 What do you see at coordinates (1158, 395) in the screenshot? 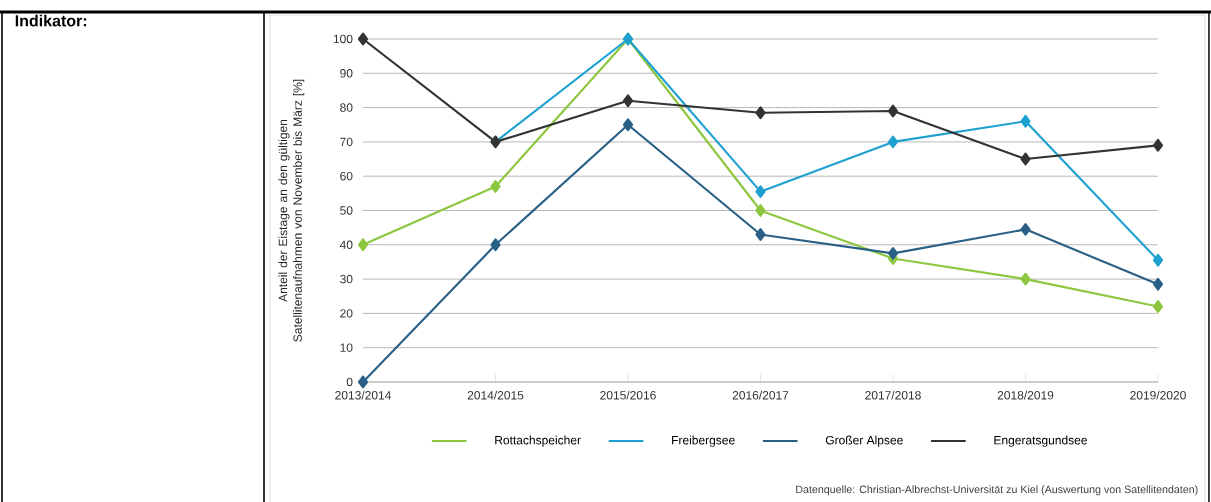
I see `x-tick-label: 2019/2020` at bounding box center [1158, 395].